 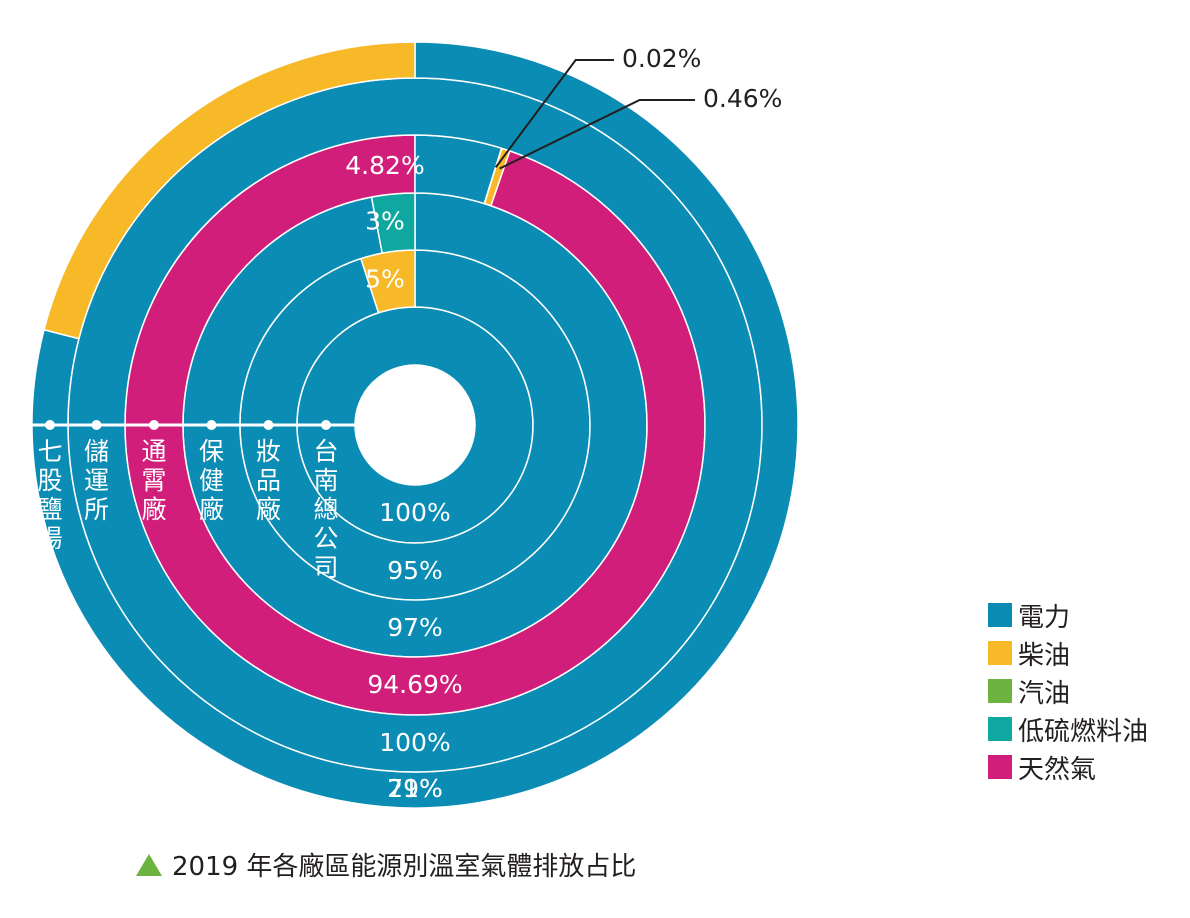 I want to click on slice-label: 97%, so click(x=415, y=627).